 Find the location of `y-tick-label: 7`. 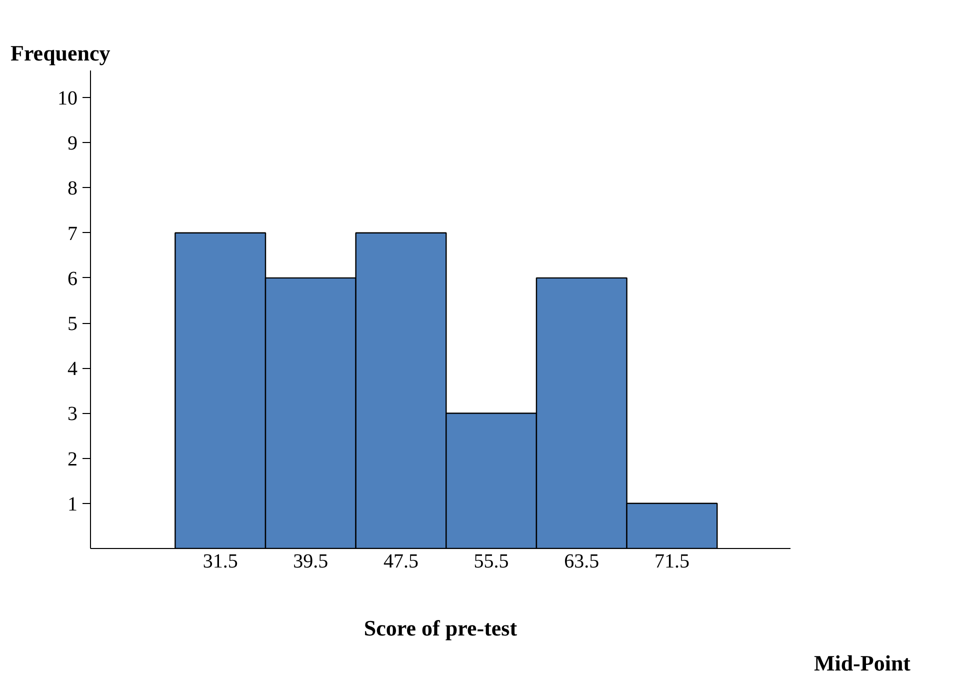

y-tick-label: 7 is located at coordinates (73, 233).